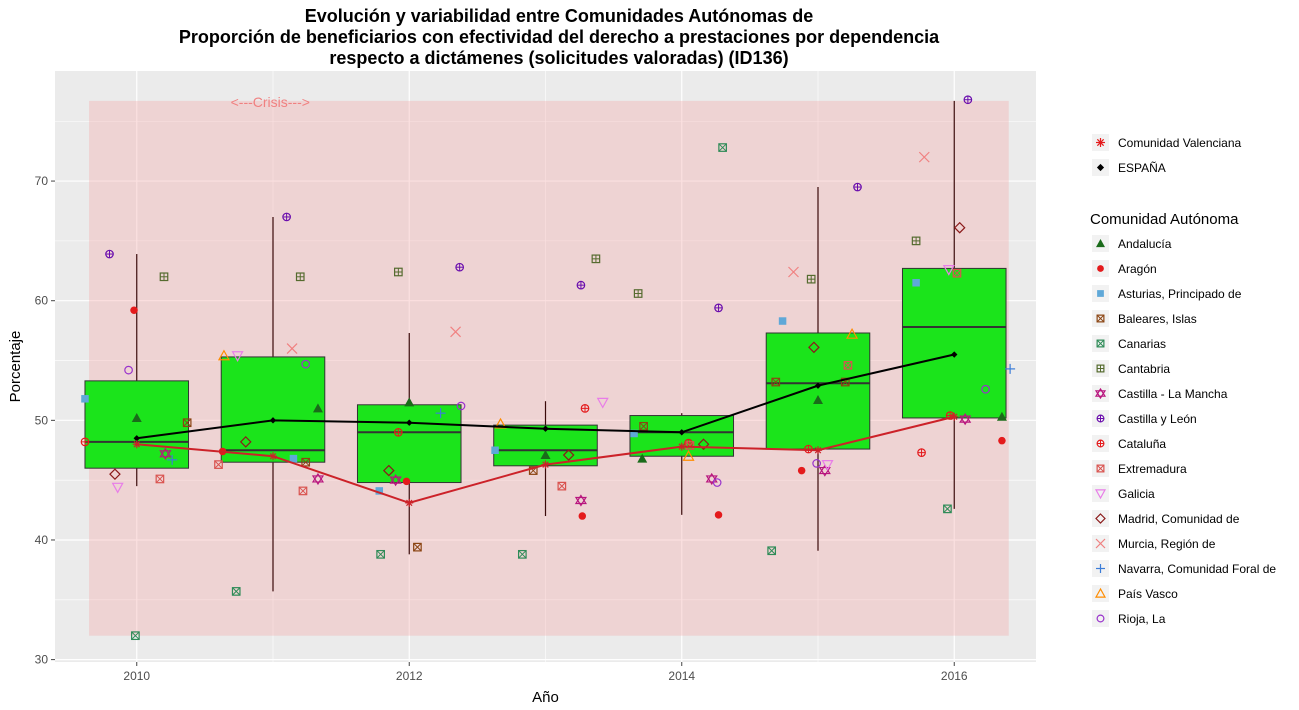  I want to click on box-2011, so click(273, 404).